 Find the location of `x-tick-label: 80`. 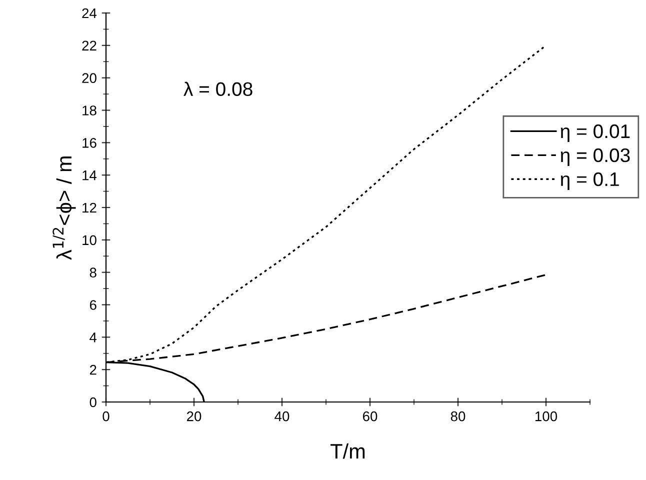

x-tick-label: 80 is located at coordinates (458, 416).